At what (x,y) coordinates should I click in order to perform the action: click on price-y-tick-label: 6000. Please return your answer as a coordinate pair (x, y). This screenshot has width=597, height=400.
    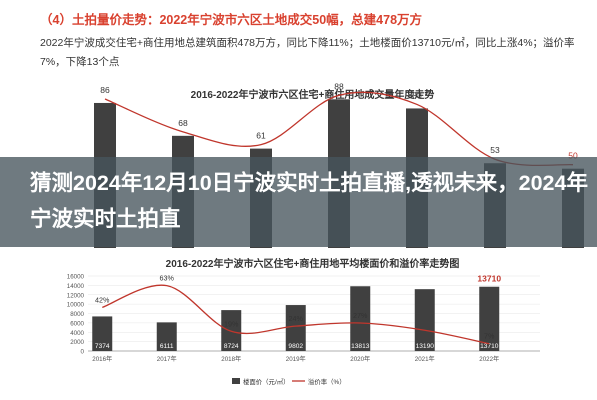
    Looking at the image, I should click on (77, 323).